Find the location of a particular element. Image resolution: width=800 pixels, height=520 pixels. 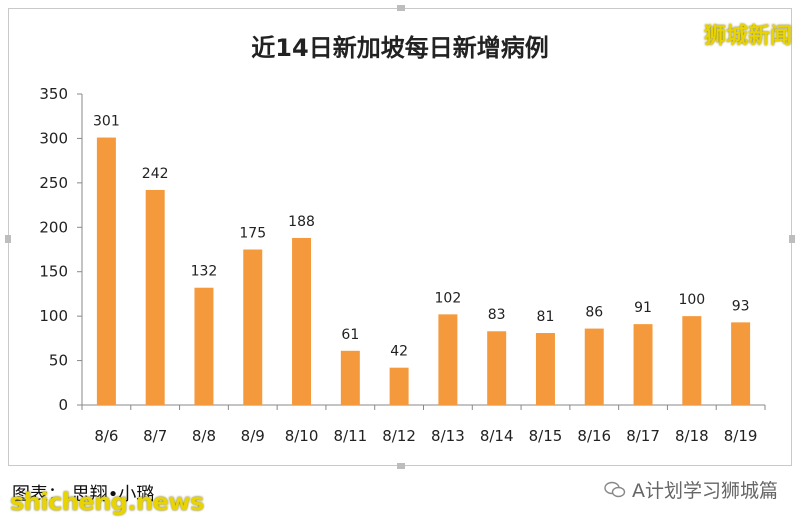

resize-handle-top is located at coordinates (401, 8).